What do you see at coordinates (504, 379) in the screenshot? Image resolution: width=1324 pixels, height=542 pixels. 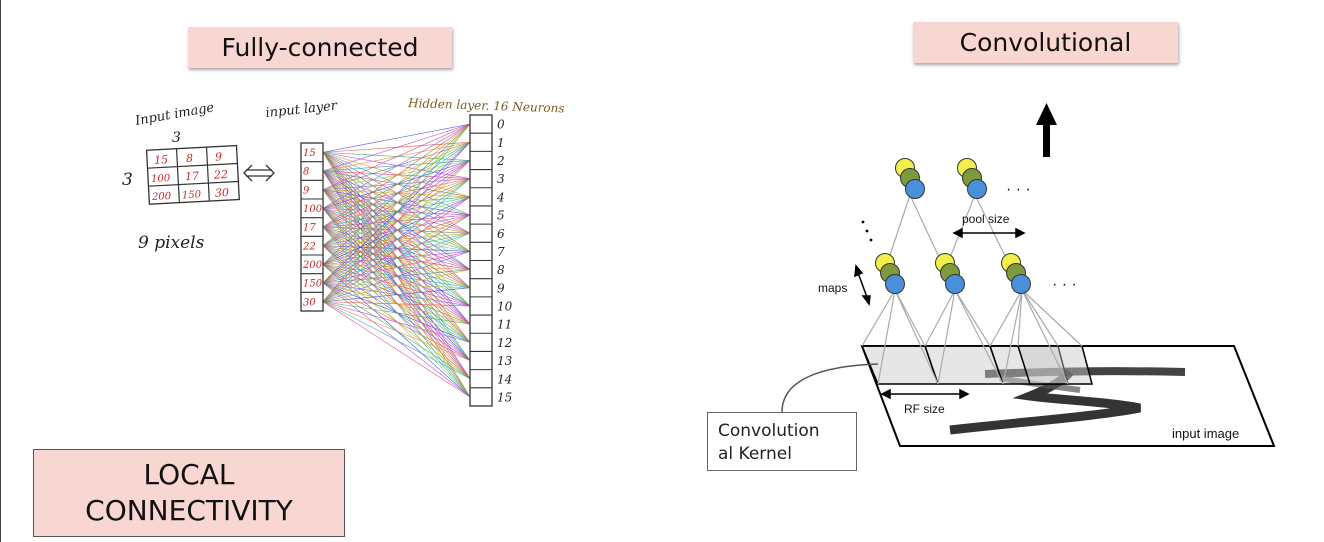 I see `hidden-neuron-index: 14` at bounding box center [504, 379].